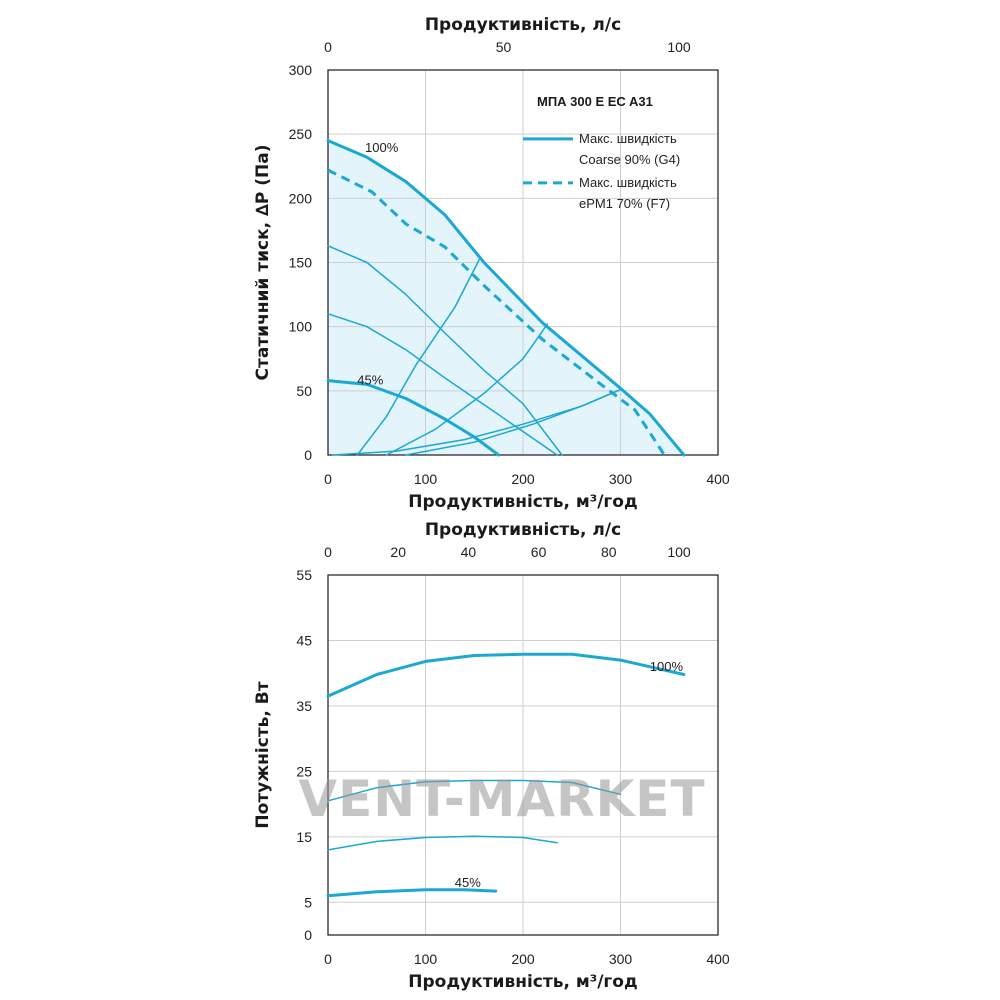 This screenshot has height=1000, width=1000. I want to click on y-tick-label: 55, so click(304, 575).